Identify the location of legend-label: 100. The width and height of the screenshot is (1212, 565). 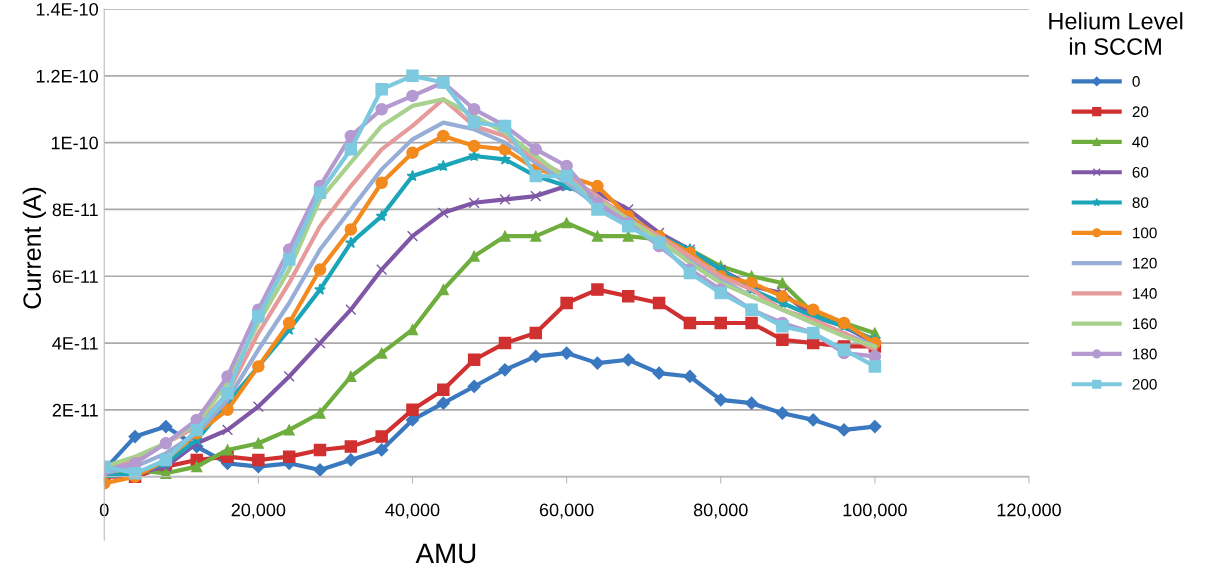
(1145, 233).